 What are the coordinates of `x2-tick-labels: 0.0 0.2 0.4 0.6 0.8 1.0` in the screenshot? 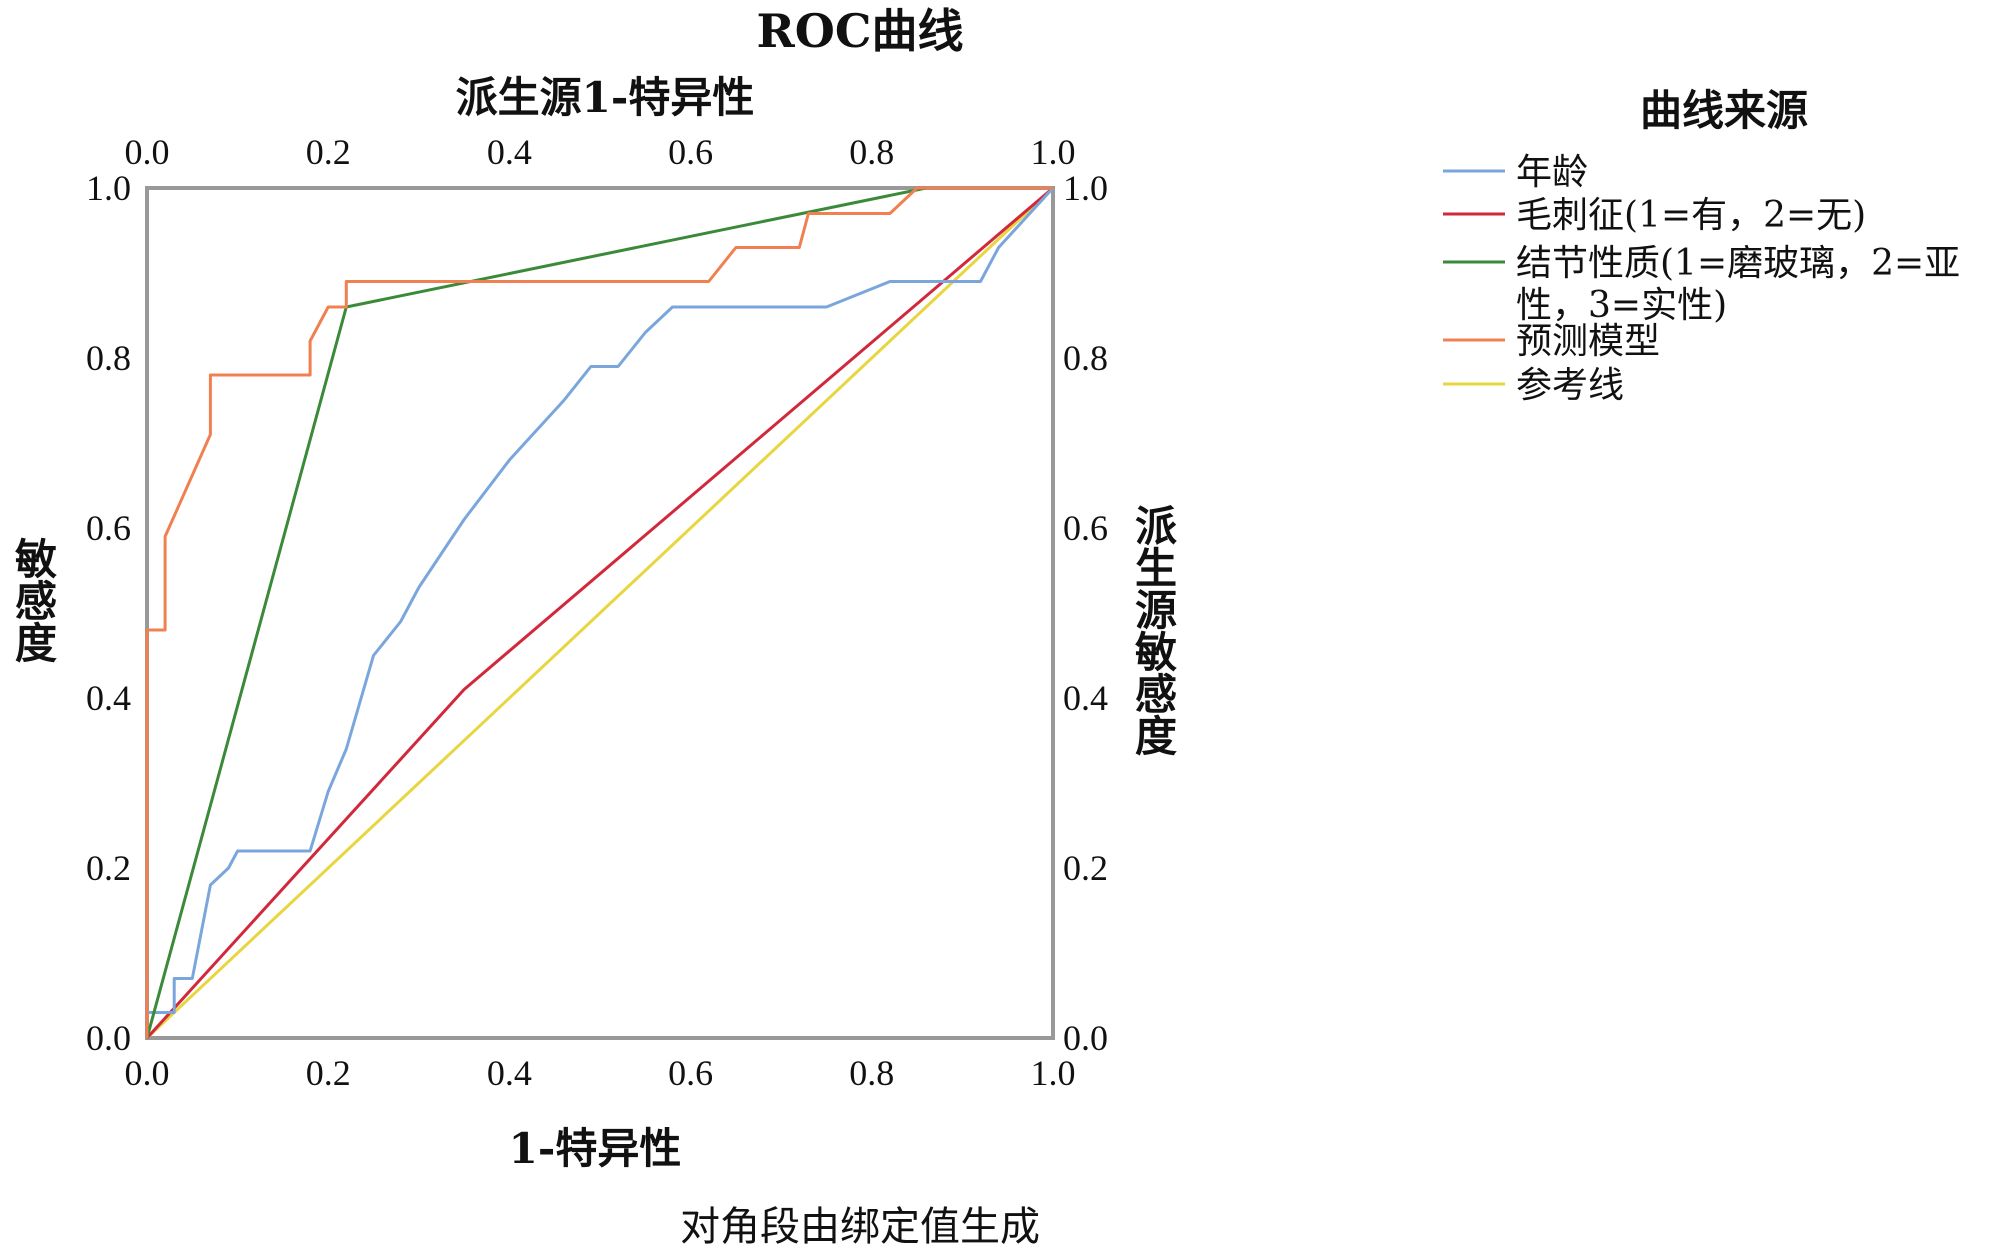 It's located at (600, 152).